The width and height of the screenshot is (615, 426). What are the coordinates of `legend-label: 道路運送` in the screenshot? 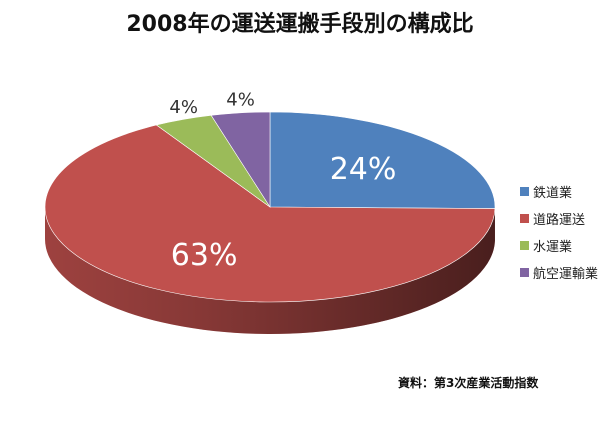 It's located at (559, 220).